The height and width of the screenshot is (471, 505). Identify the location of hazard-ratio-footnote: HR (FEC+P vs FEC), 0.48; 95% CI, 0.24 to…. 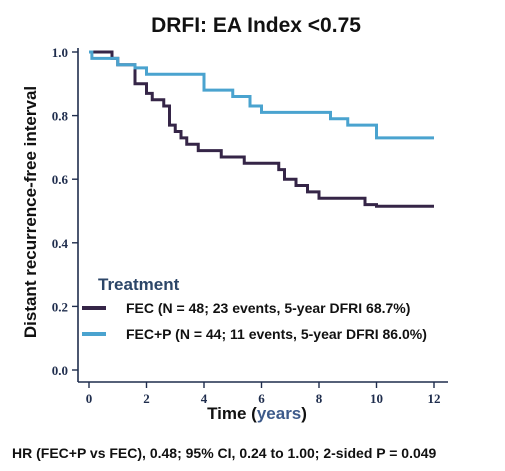
(224, 453).